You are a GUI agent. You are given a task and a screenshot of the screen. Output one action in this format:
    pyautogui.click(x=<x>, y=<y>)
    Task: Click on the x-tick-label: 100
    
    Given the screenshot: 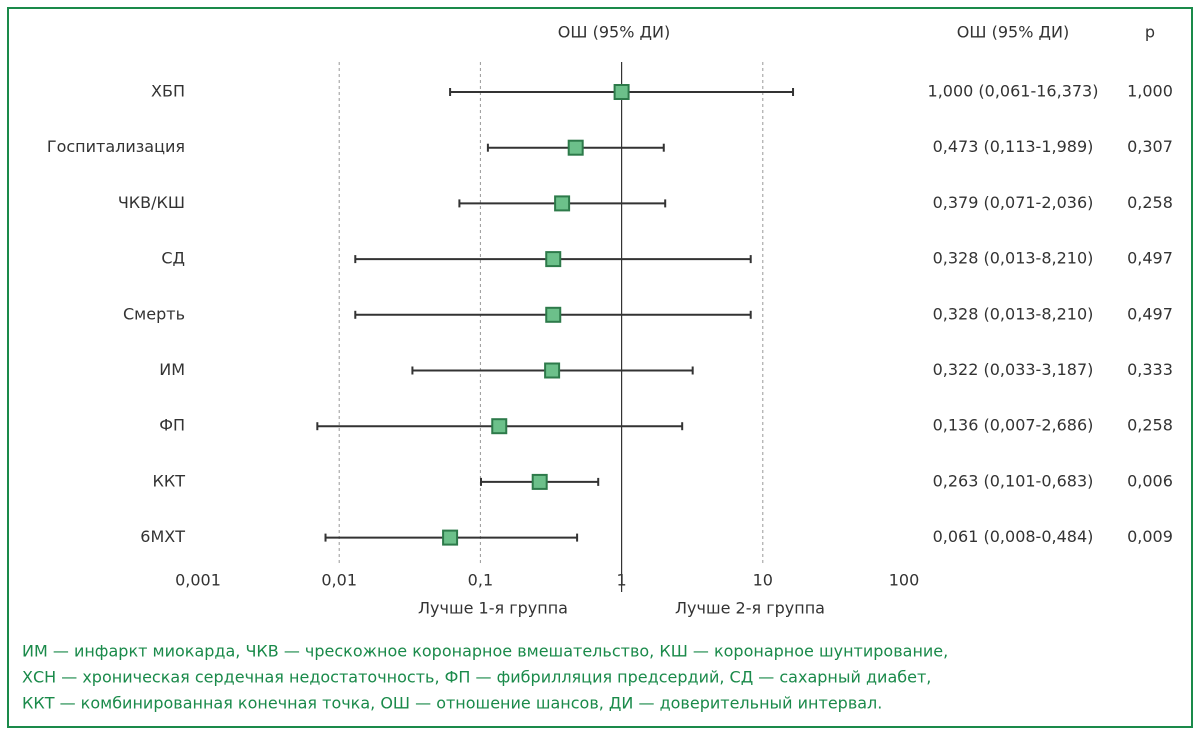 What is the action you would take?
    pyautogui.click(x=904, y=580)
    